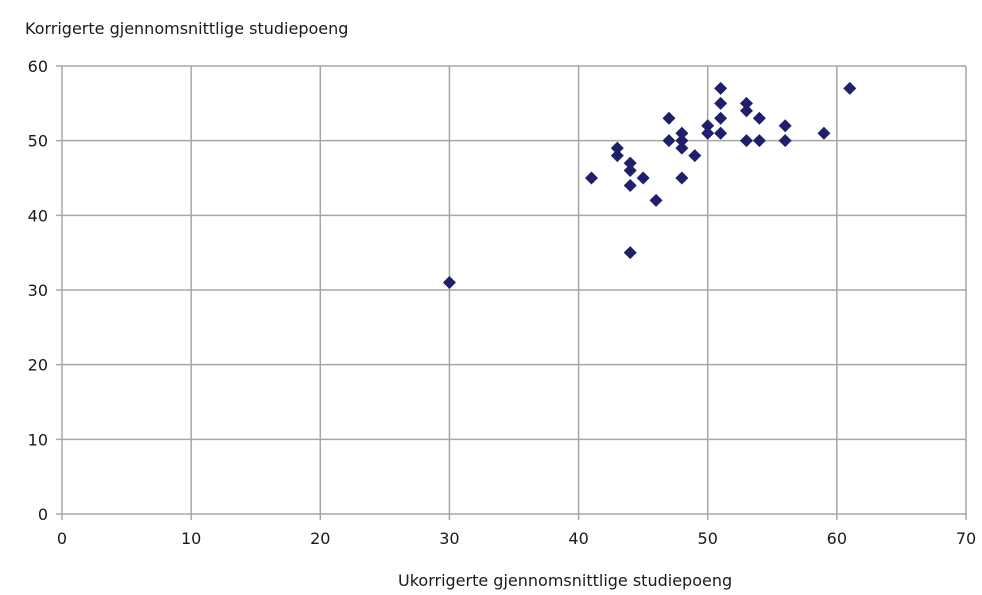  Describe the element at coordinates (837, 538) in the screenshot. I see `x-tick-label: 60` at that location.